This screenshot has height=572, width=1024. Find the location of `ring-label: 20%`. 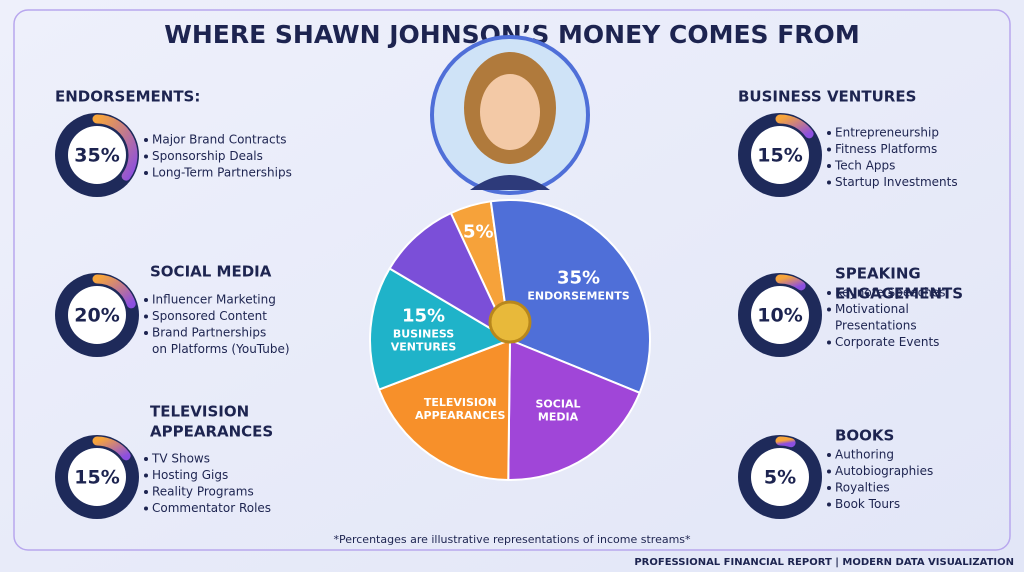

ring-label: 20% is located at coordinates (96, 316).